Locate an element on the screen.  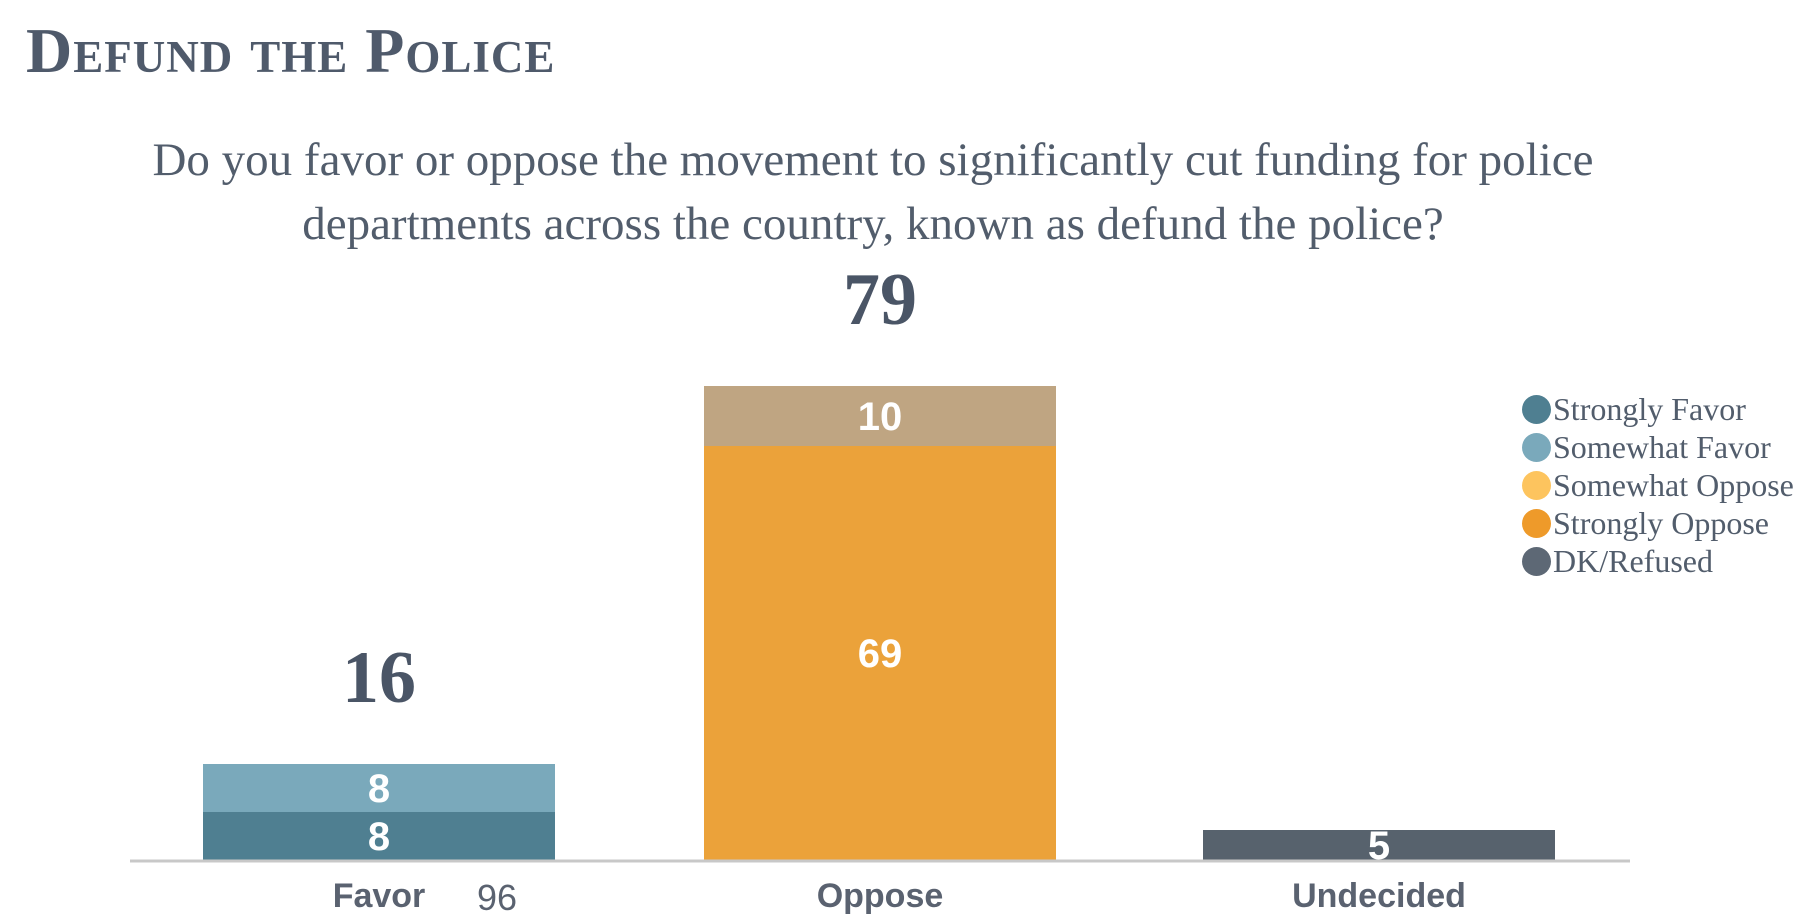
total-label: 16 is located at coordinates (379, 678).